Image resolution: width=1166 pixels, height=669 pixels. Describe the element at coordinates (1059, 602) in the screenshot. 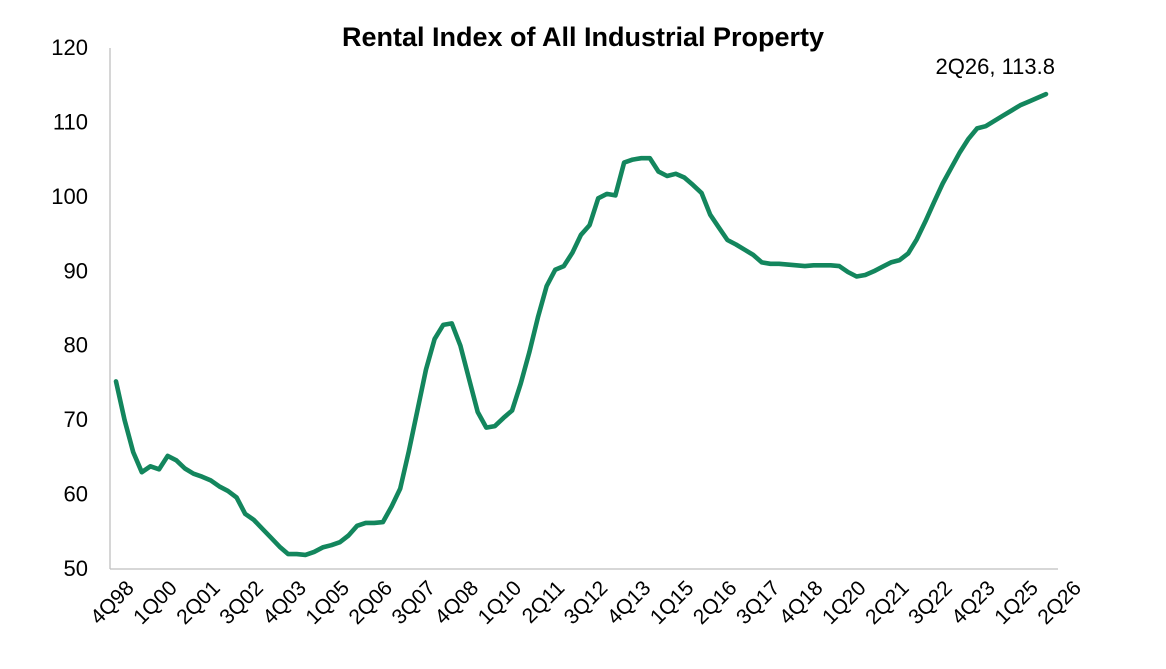

I see `x-tick-label: 2Q26` at that location.